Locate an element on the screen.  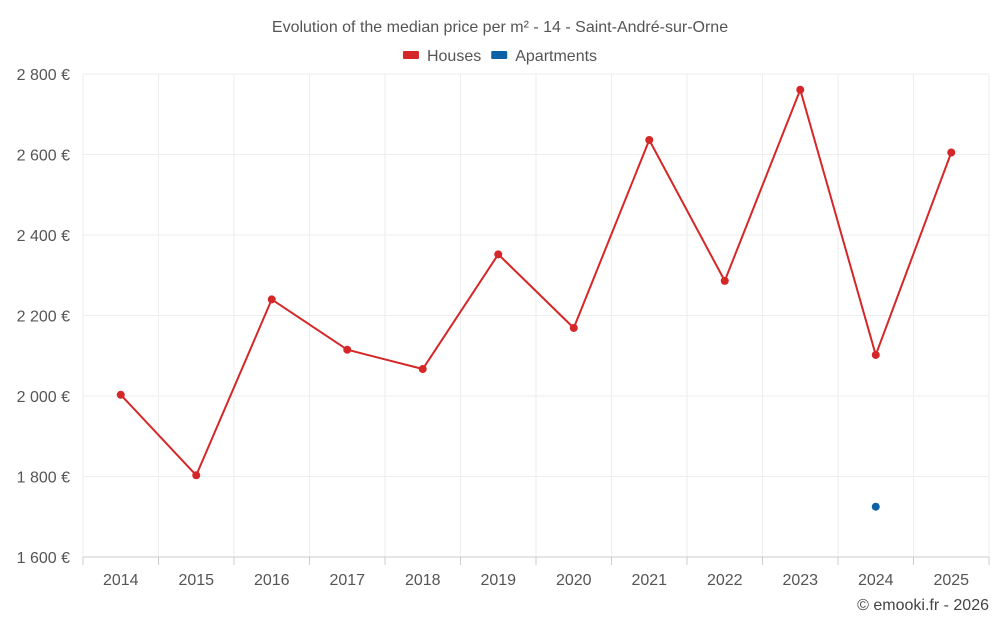
y-tick-label: 2 400 € is located at coordinates (43, 236).